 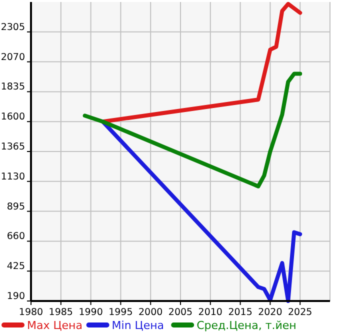 I want to click on x-tick-label: 1990, so click(x=90, y=312).